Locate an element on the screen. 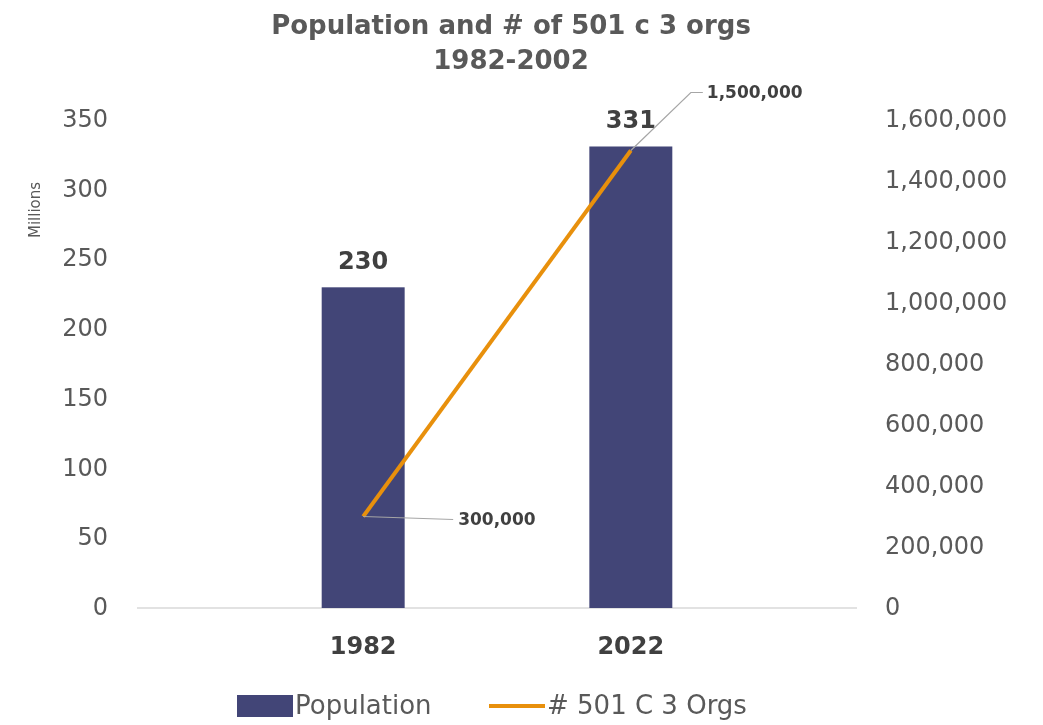  legend-label: # 501 C 3 Orgs is located at coordinates (647, 704).